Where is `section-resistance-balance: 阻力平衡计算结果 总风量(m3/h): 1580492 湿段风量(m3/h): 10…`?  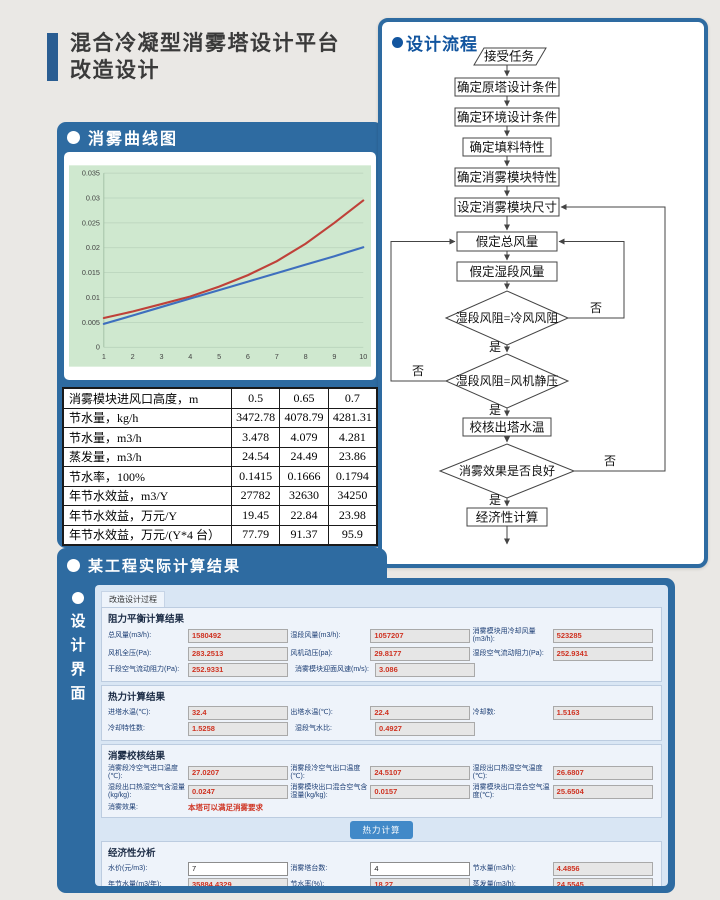 section-resistance-balance: 阻力平衡计算结果 总风量(m3/h): 1580492 湿段风量(m3/h): 10… is located at coordinates (381, 644).